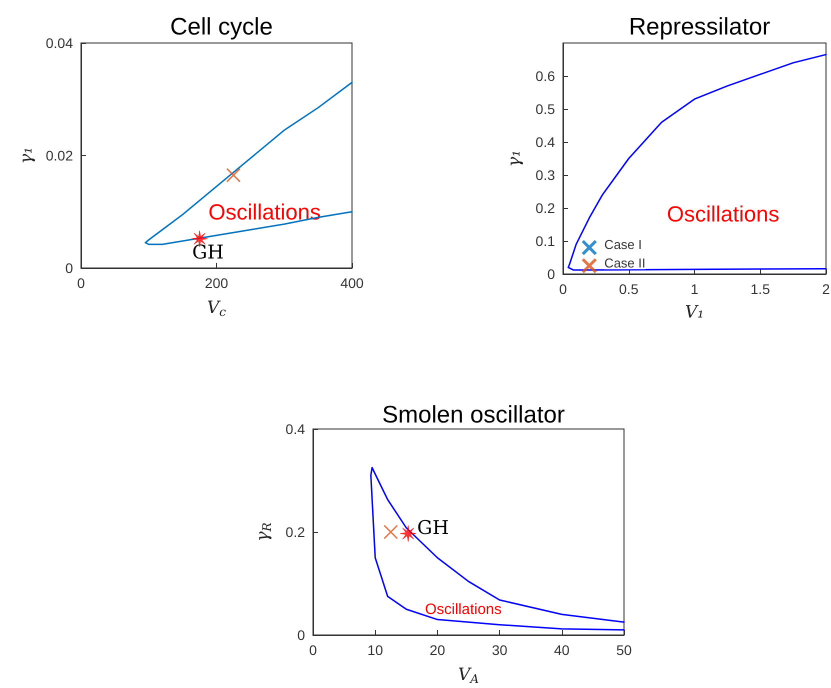 This screenshot has height=688, width=831. I want to click on chart-title: Repressilator, so click(699, 27).